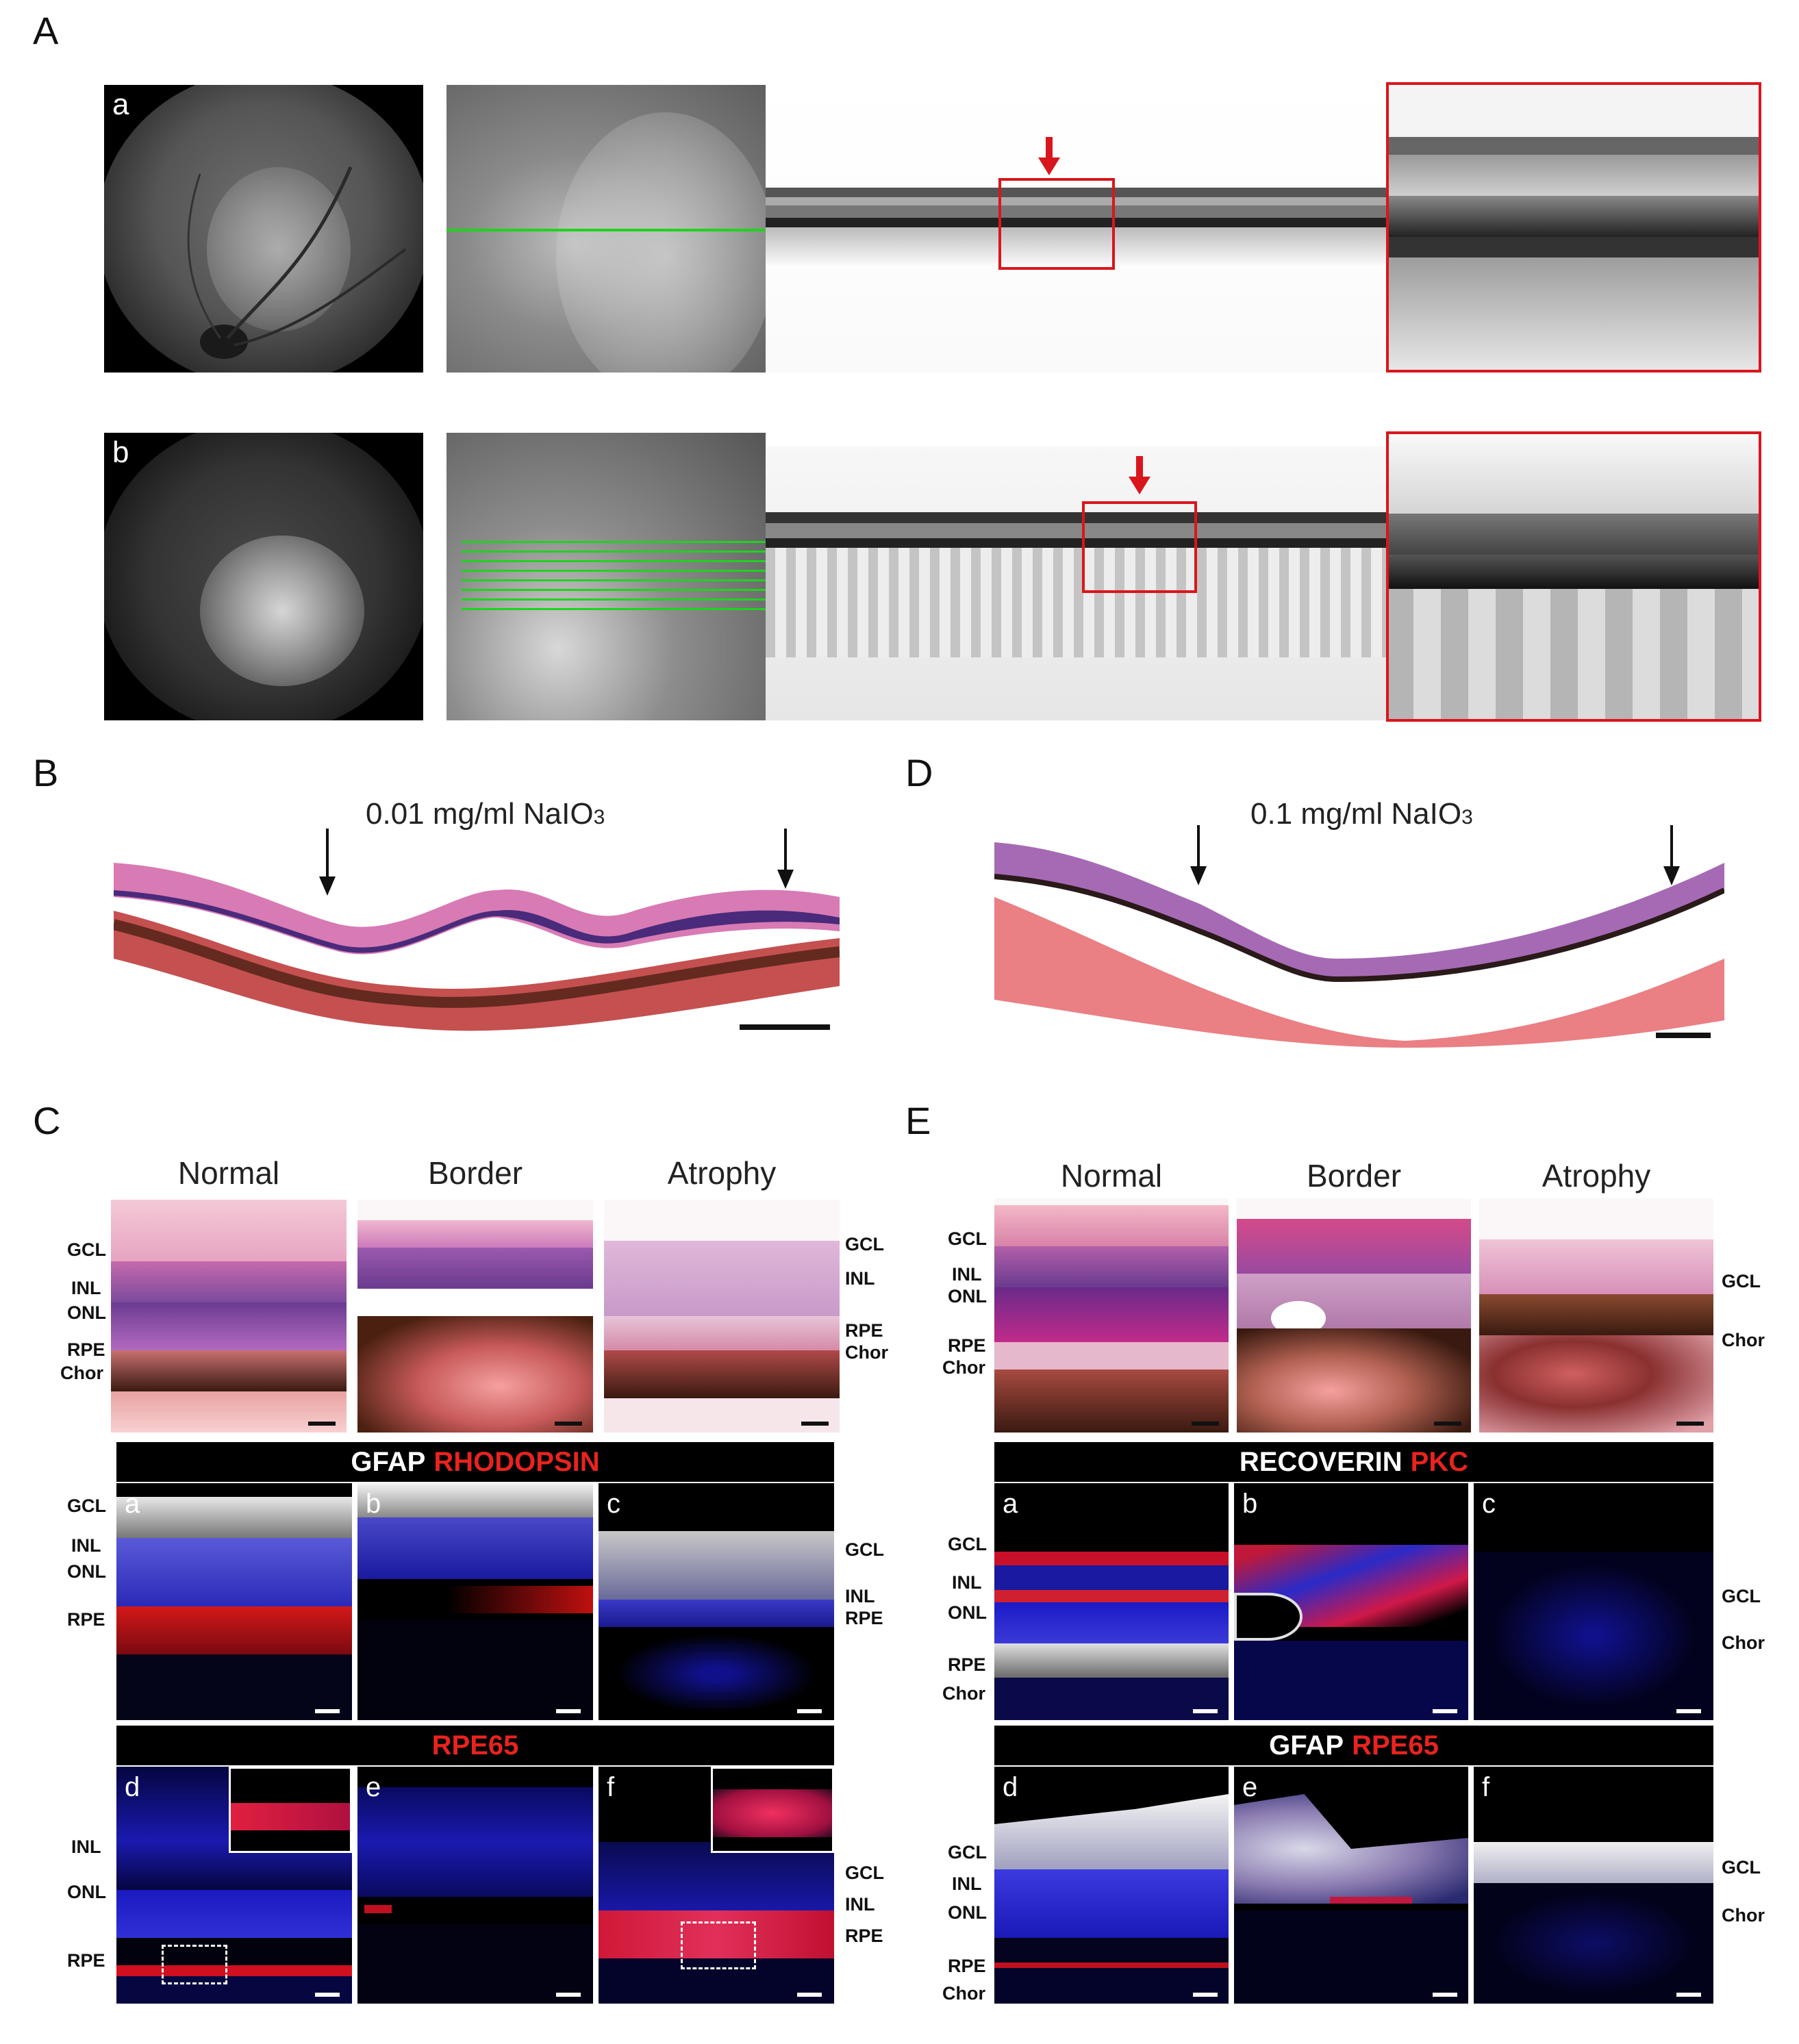  I want to click on red-arrow-b, so click(1139, 475).